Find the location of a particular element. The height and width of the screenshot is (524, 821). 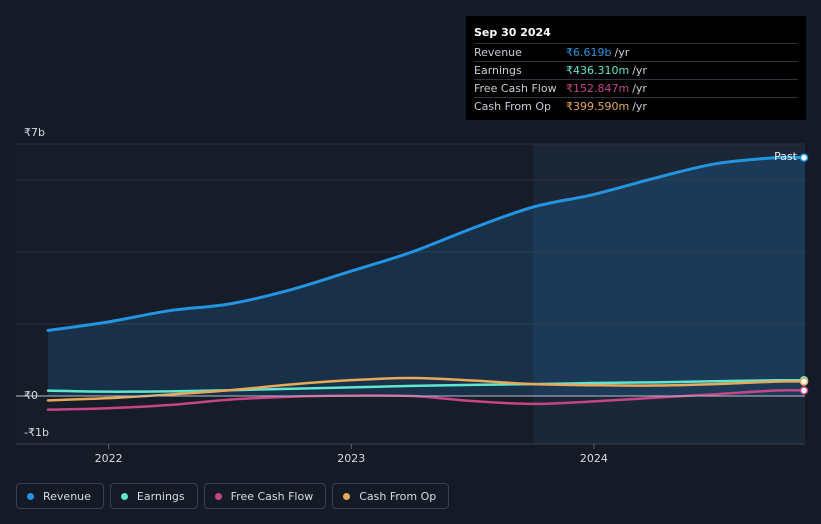

tooltip-row-value: ₹6.619b is located at coordinates (589, 52).